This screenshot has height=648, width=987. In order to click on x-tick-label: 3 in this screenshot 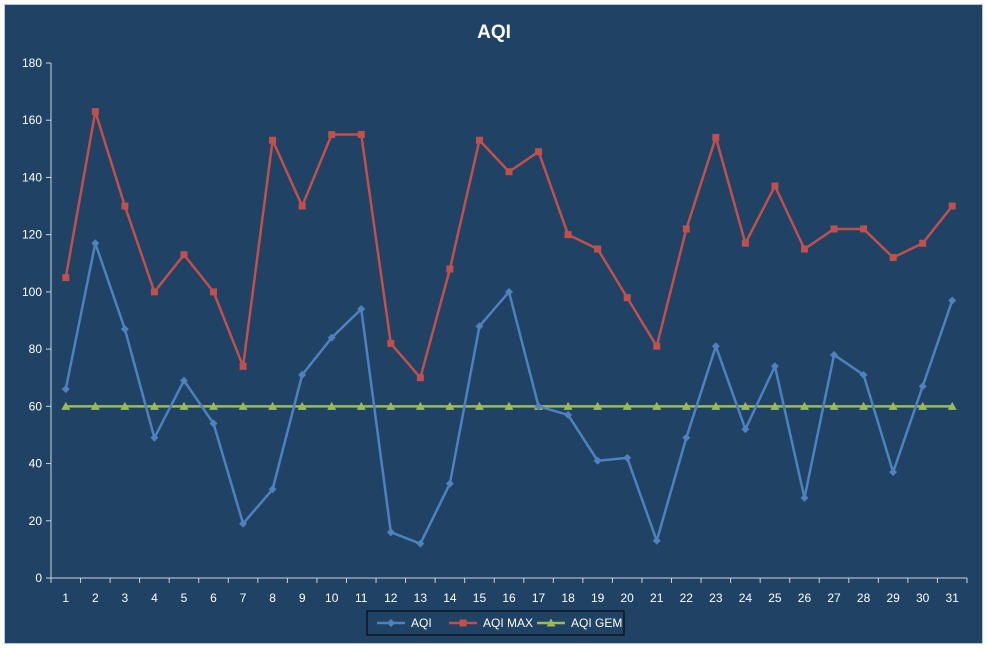, I will do `click(125, 598)`.